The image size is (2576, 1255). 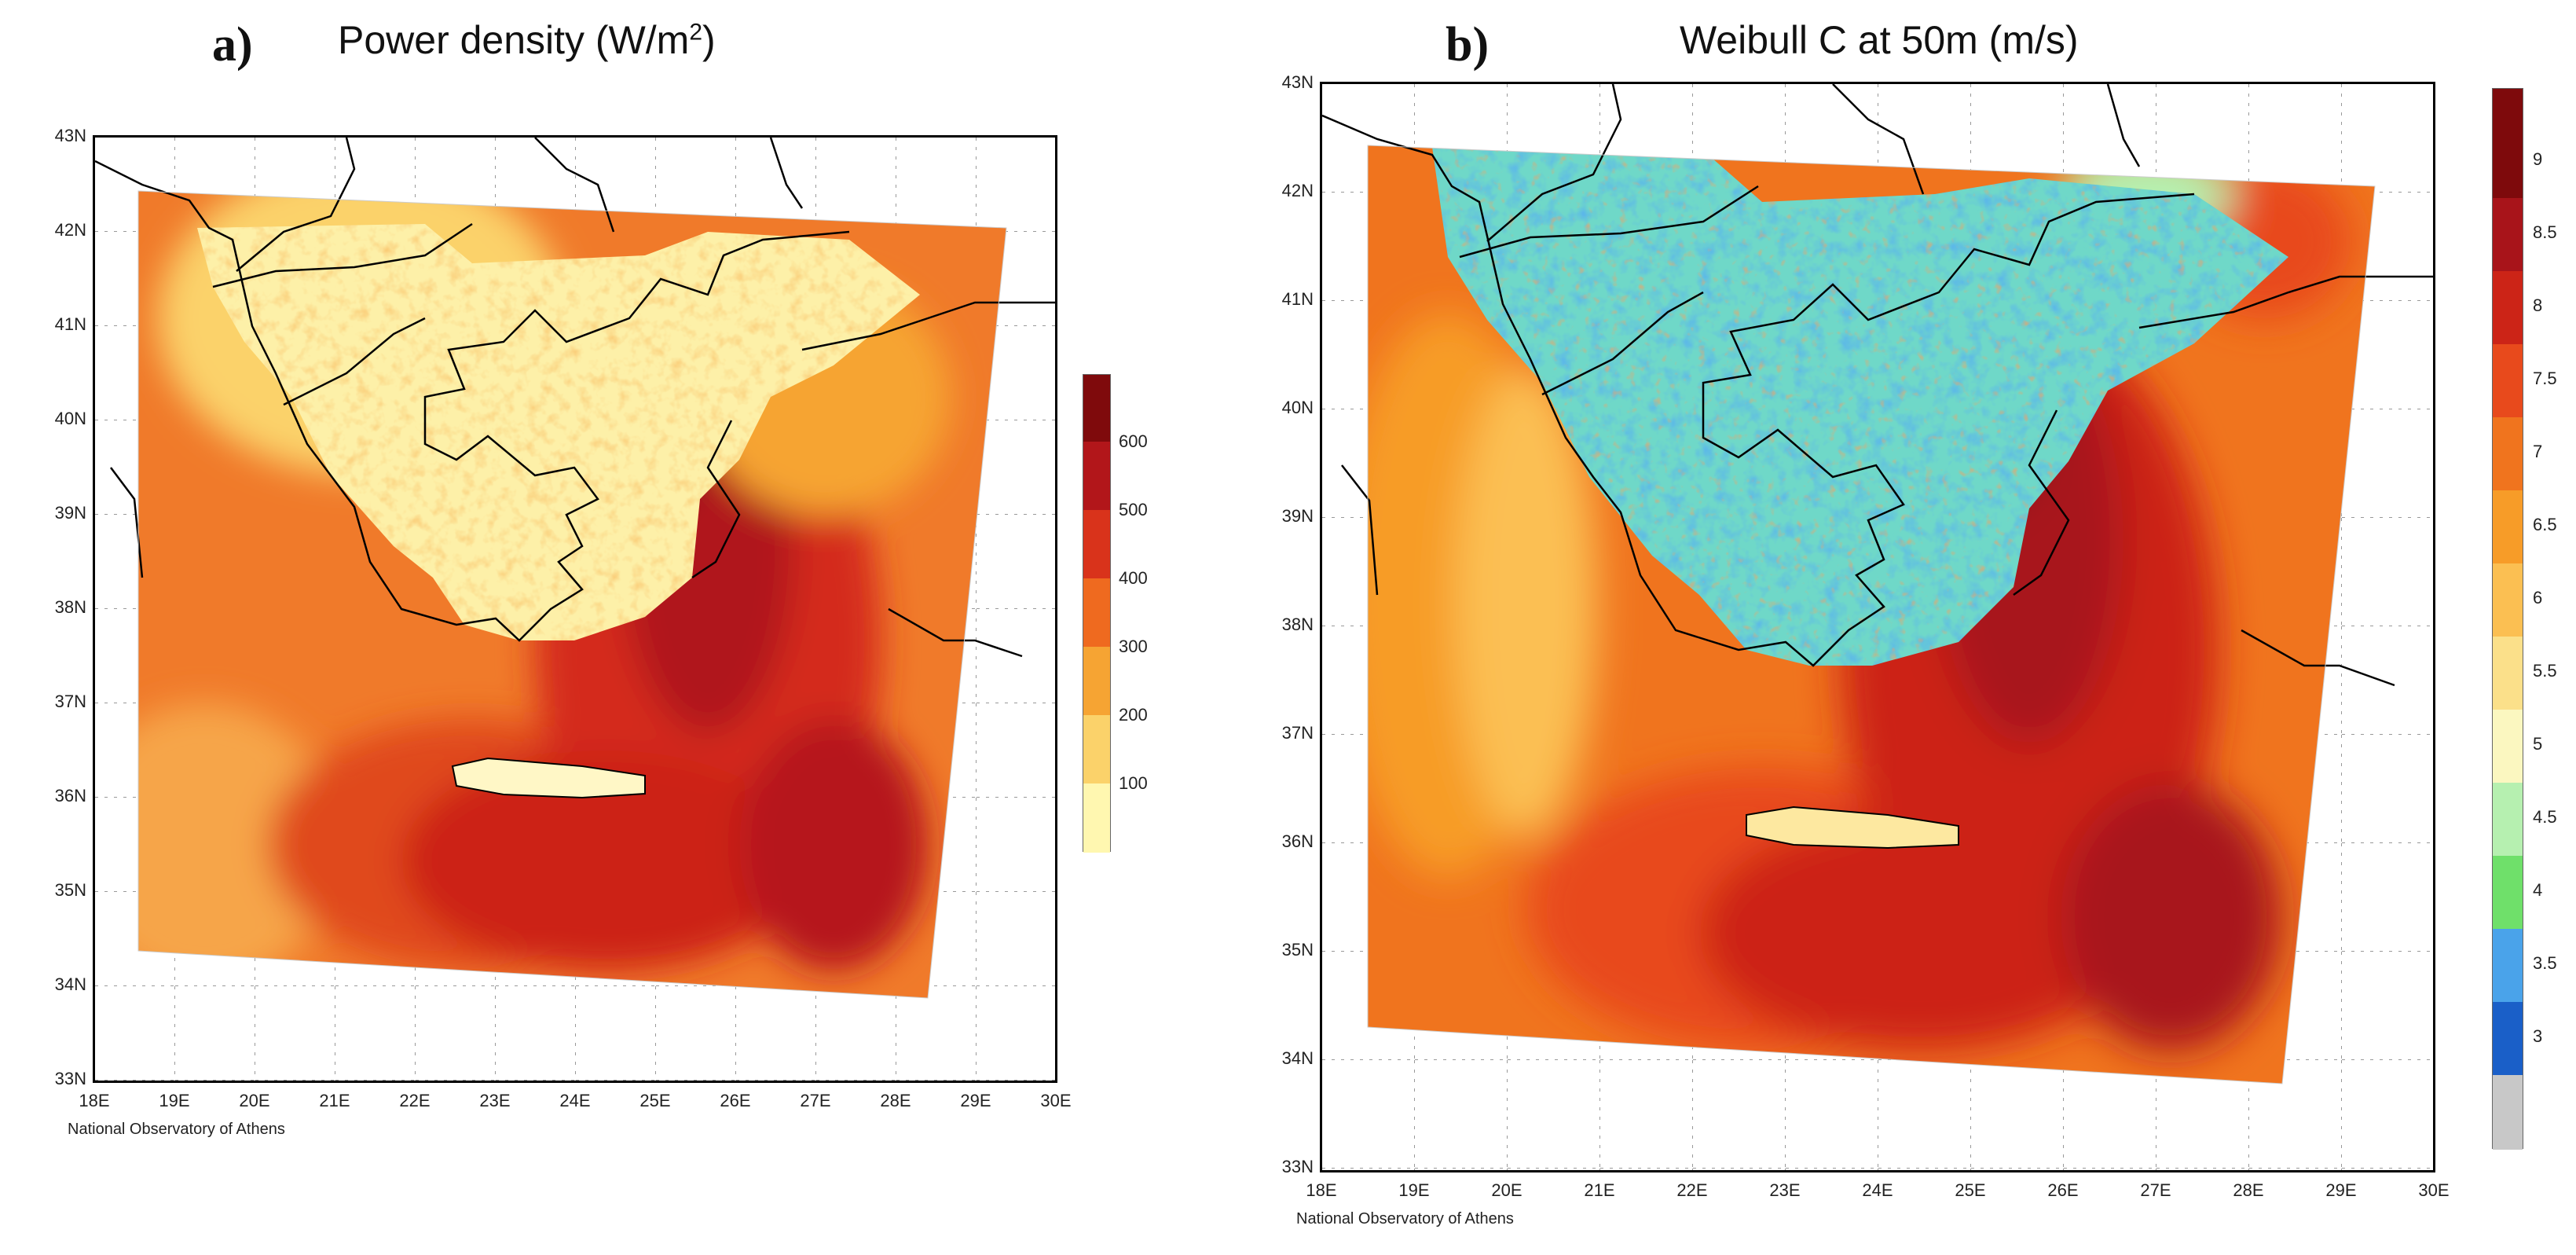 I want to click on colorbar-label: 500, so click(x=1133, y=509).